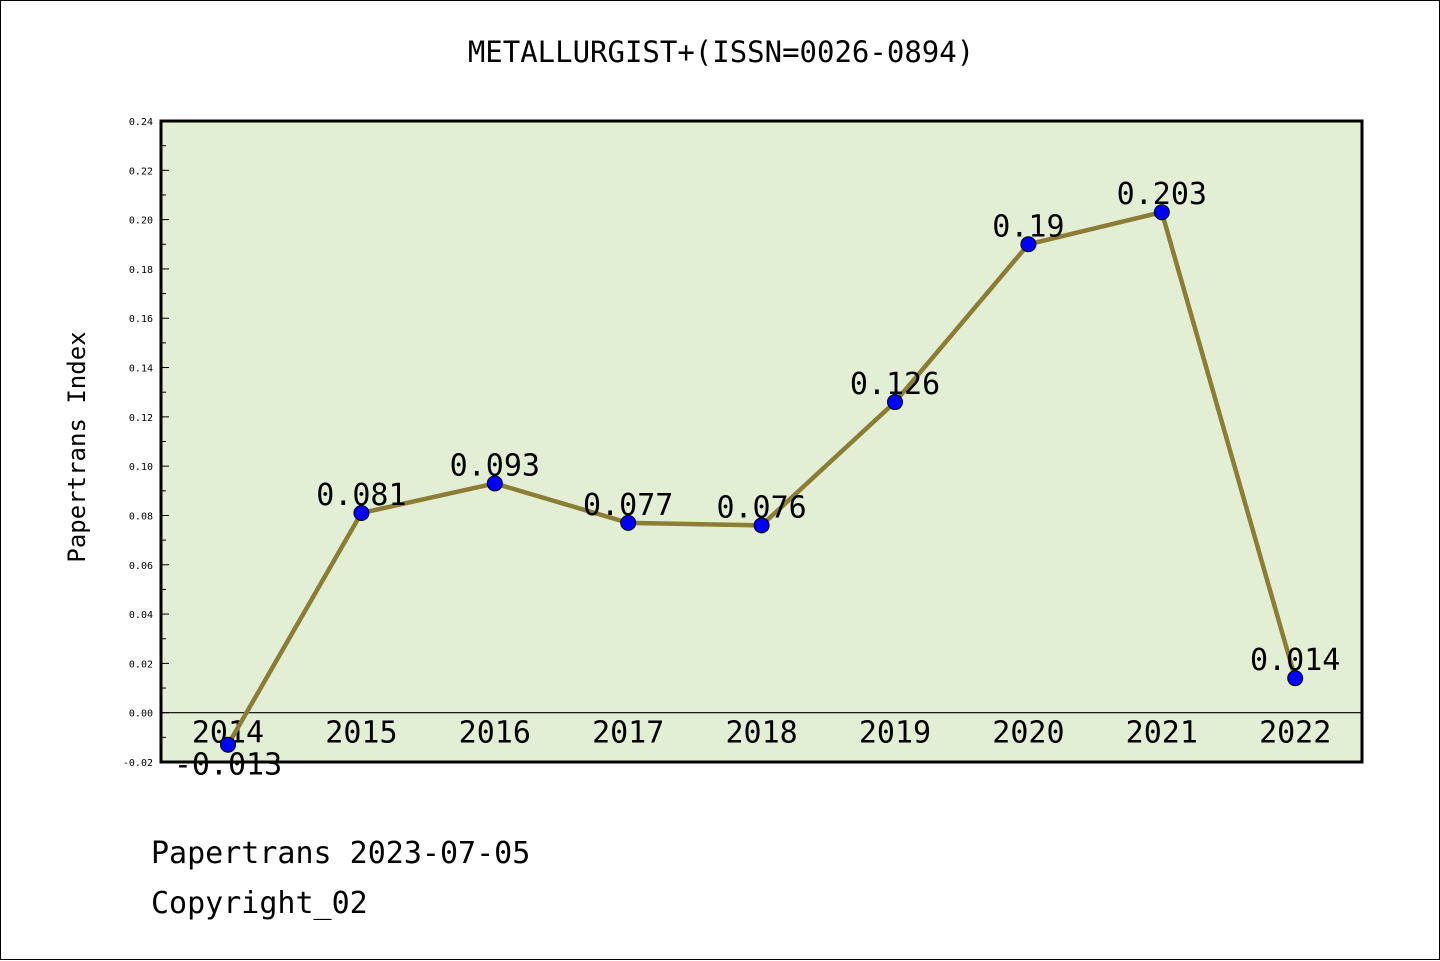 The image size is (1440, 961). What do you see at coordinates (495, 465) in the screenshot?
I see `data-label: 0.093` at bounding box center [495, 465].